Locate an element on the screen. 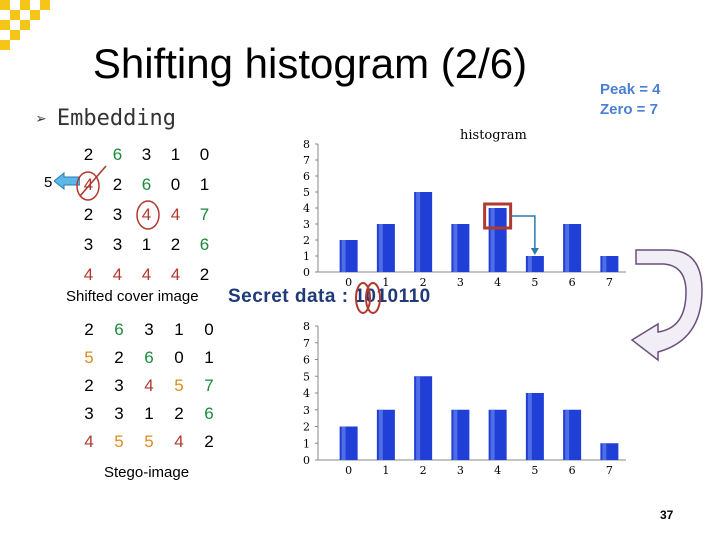 The width and height of the screenshot is (720, 540). shifted-cover-label: Shifted cover image is located at coordinates (132, 296).